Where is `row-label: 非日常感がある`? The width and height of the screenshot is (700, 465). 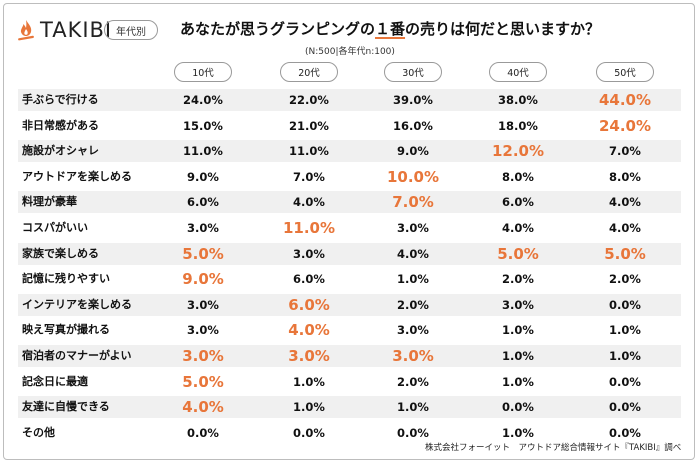
row-label: 非日常感がある is located at coordinates (60, 125).